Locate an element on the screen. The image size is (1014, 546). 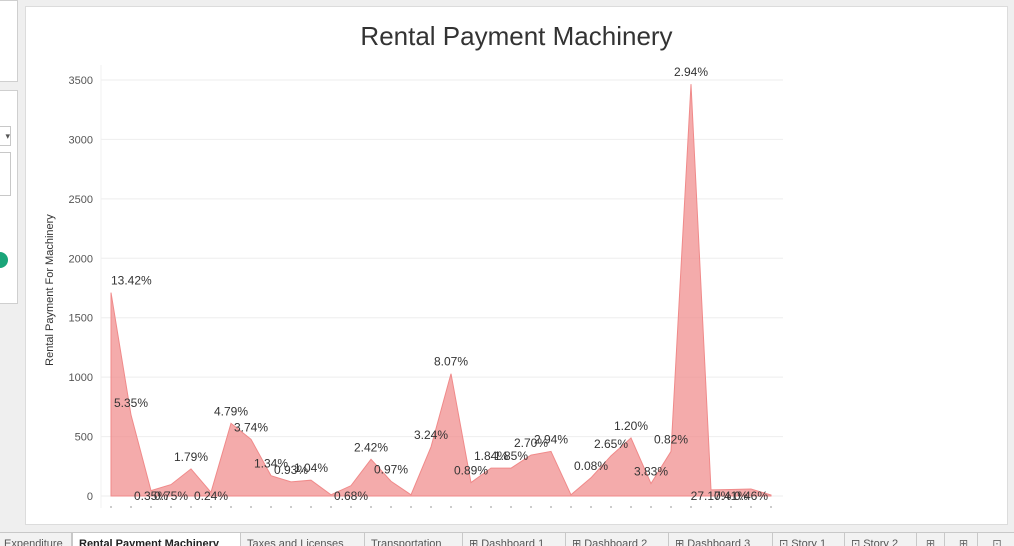
data-label: 13.42% is located at coordinates (131, 281).